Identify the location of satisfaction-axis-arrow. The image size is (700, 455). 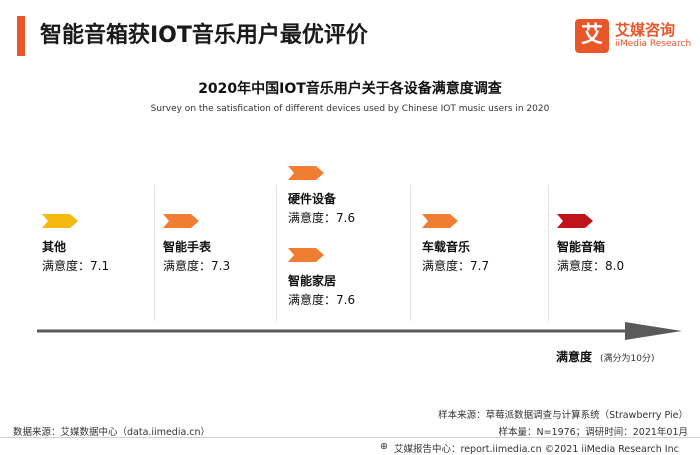
(359, 331).